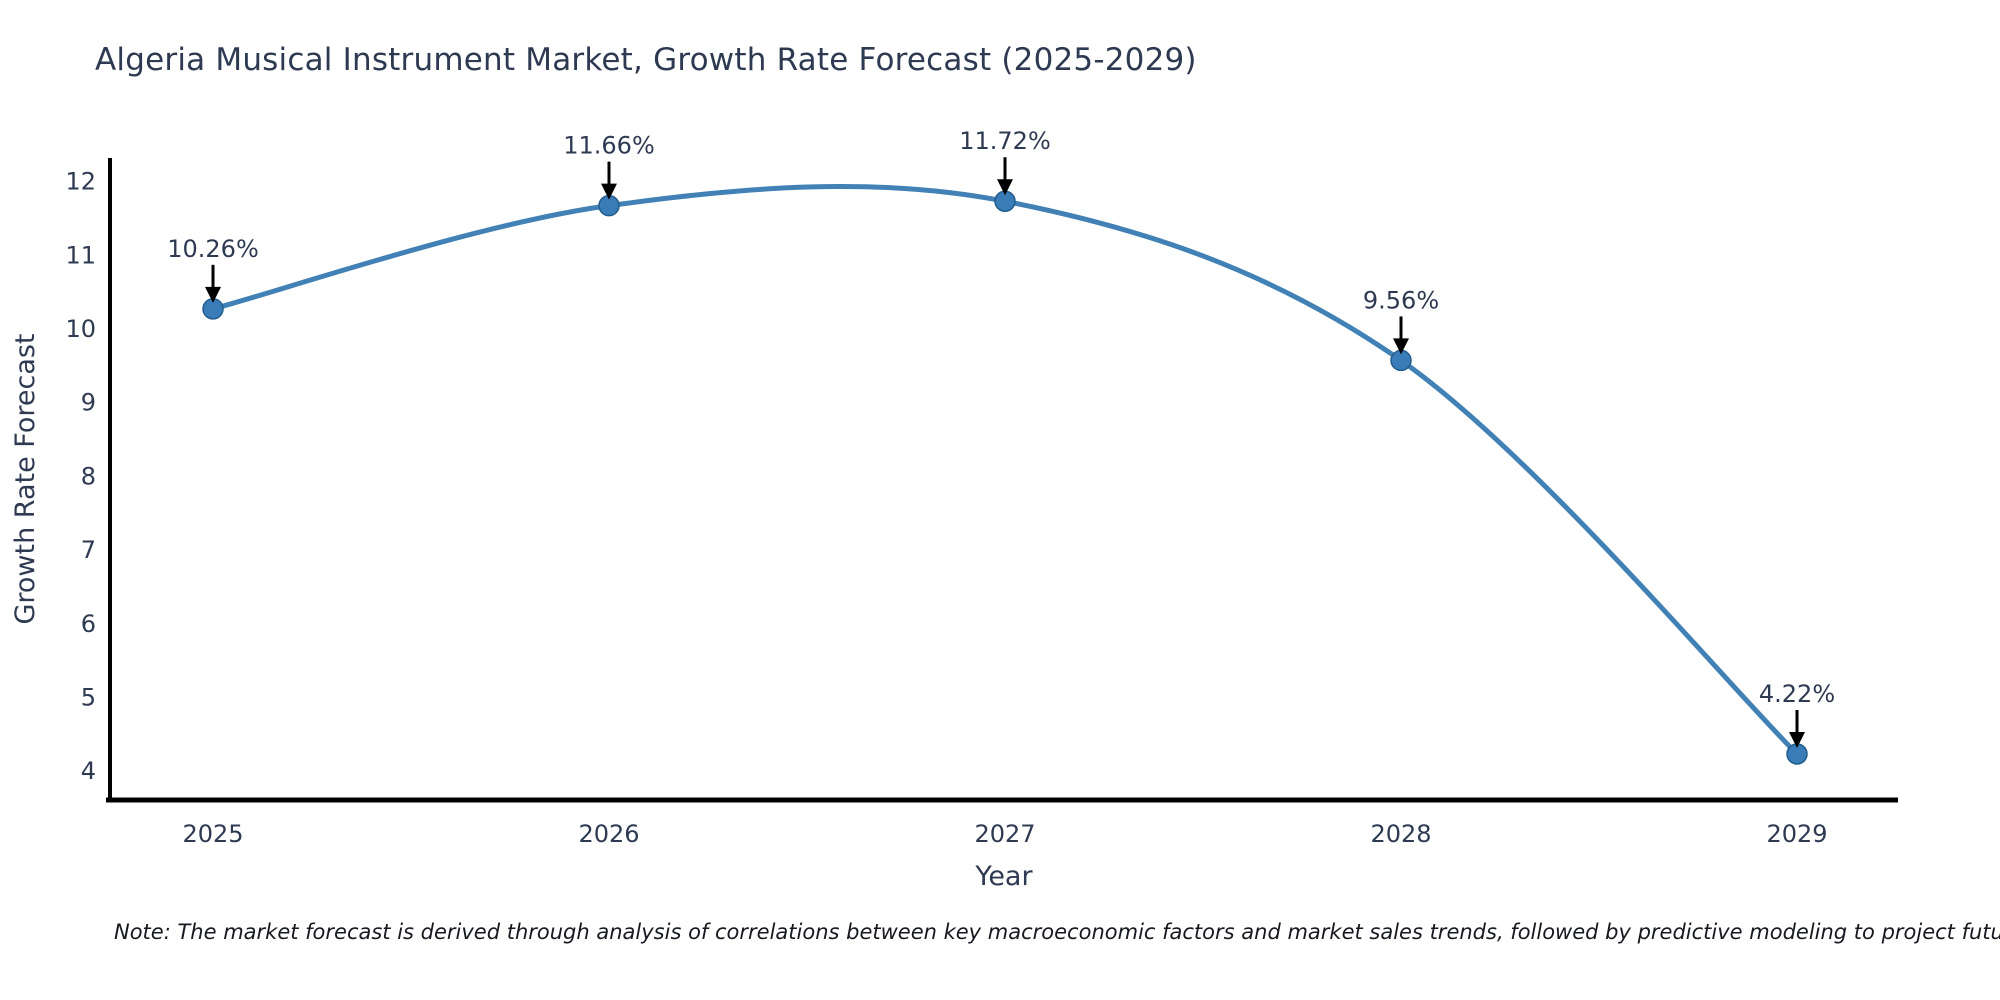 Image resolution: width=2000 pixels, height=1000 pixels. What do you see at coordinates (88, 476) in the screenshot?
I see `y-tick-label: 8` at bounding box center [88, 476].